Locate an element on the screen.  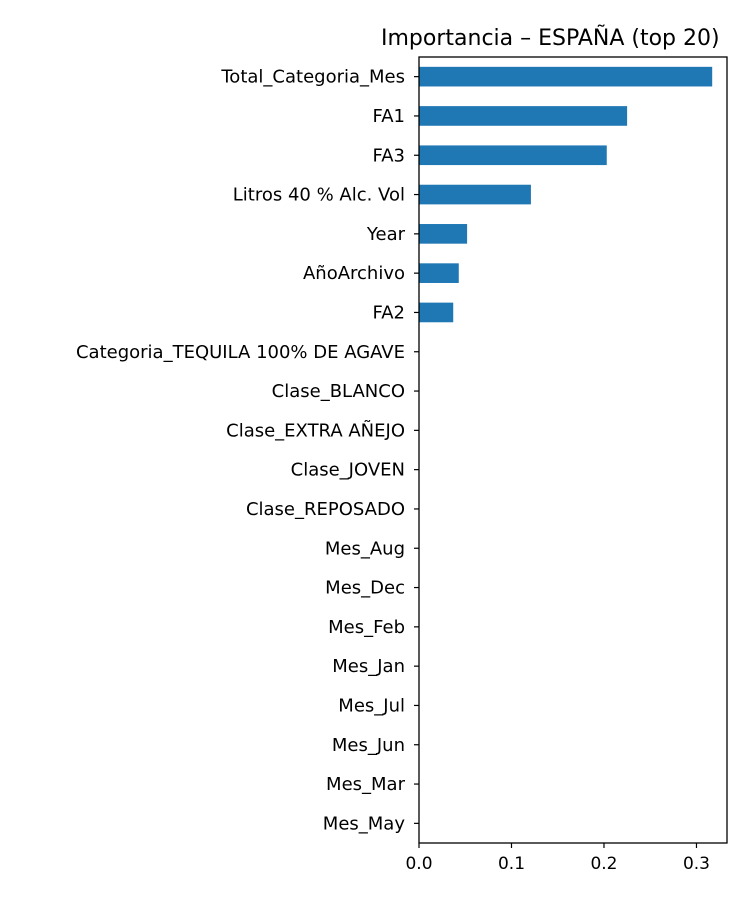
category-label: FA2 is located at coordinates (389, 312).